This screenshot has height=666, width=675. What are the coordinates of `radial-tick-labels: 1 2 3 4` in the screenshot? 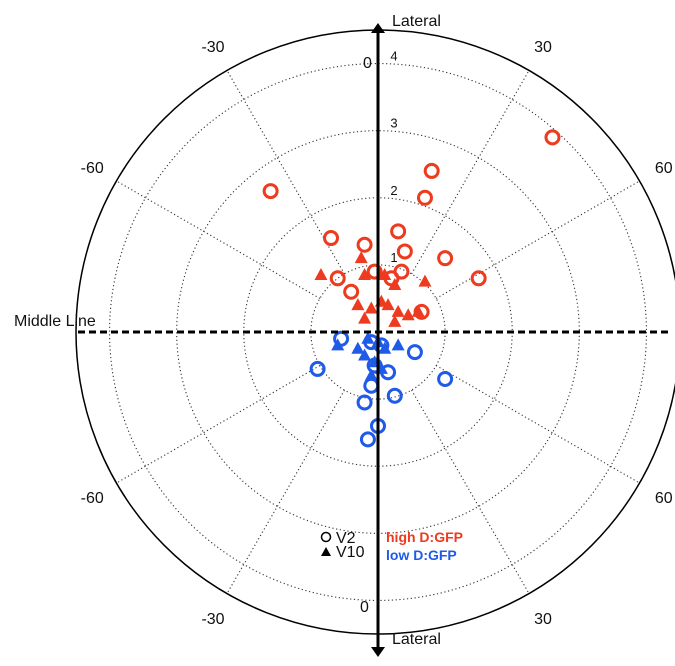 It's located at (393, 157).